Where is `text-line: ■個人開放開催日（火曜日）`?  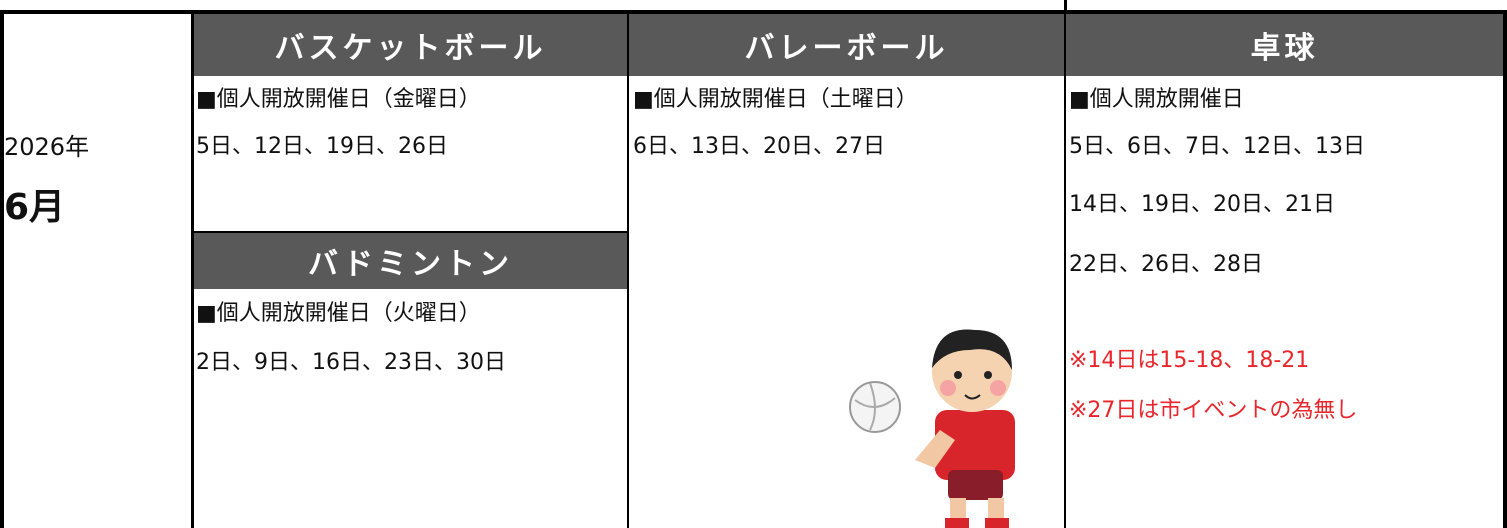
text-line: ■個人開放開催日（火曜日） is located at coordinates (338, 313).